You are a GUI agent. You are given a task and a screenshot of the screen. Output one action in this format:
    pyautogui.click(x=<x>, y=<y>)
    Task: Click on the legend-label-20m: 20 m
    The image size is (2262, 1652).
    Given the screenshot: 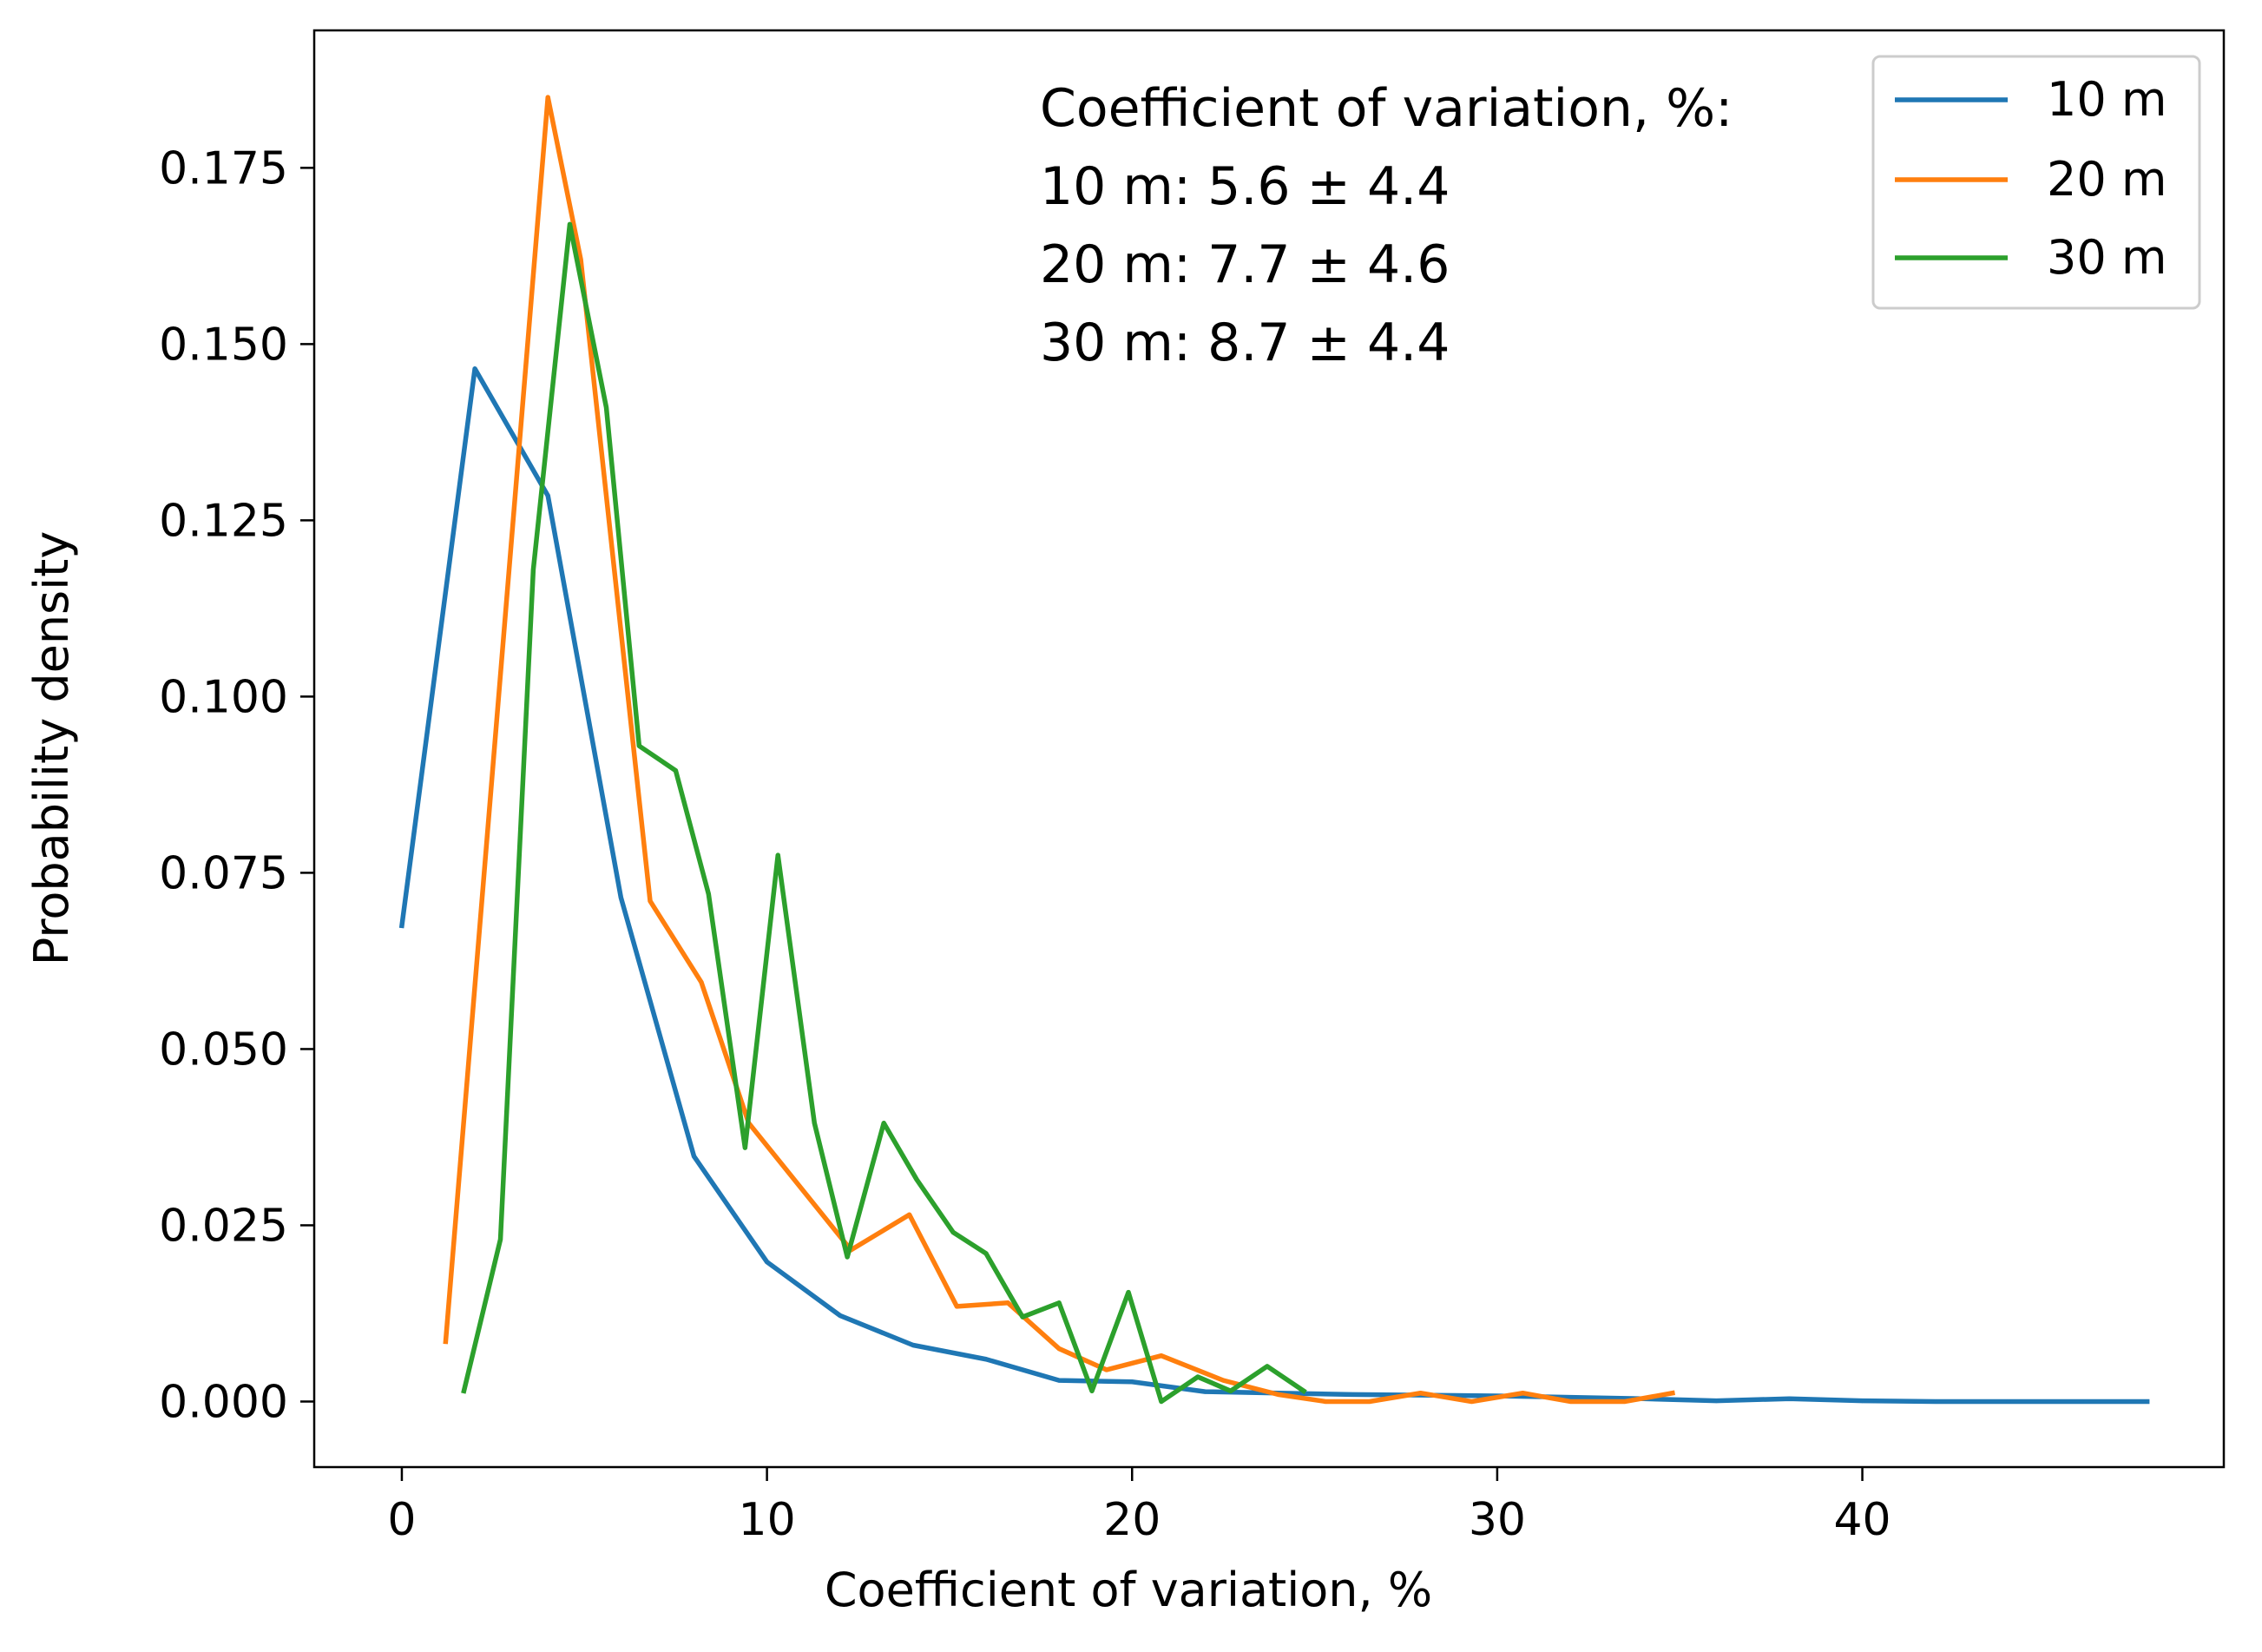 What is the action you would take?
    pyautogui.click(x=2107, y=179)
    